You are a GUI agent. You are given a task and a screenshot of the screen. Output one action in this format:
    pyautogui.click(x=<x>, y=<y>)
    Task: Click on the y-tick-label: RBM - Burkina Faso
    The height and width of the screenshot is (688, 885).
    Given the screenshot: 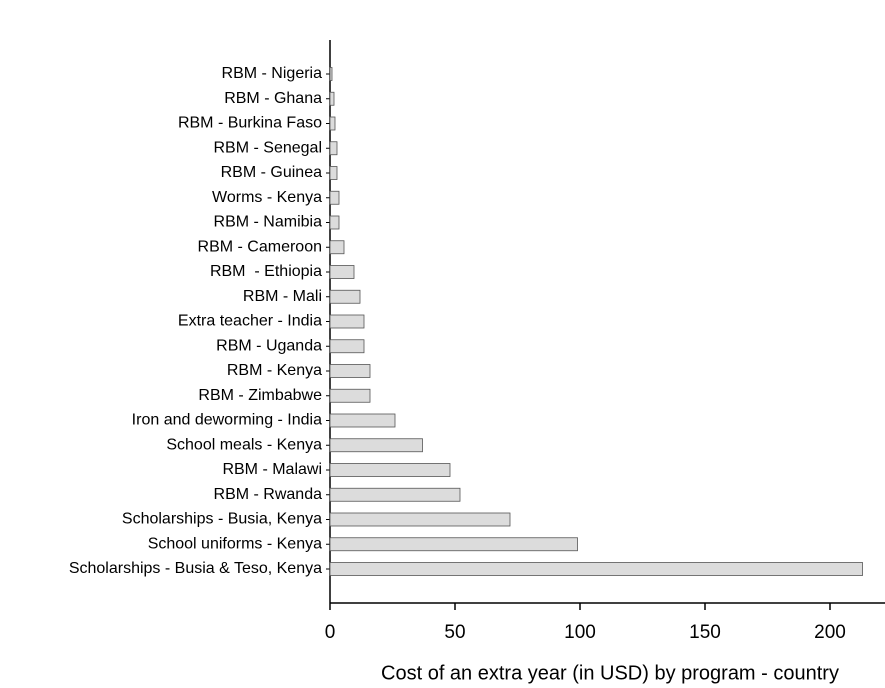 What is the action you would take?
    pyautogui.click(x=250, y=123)
    